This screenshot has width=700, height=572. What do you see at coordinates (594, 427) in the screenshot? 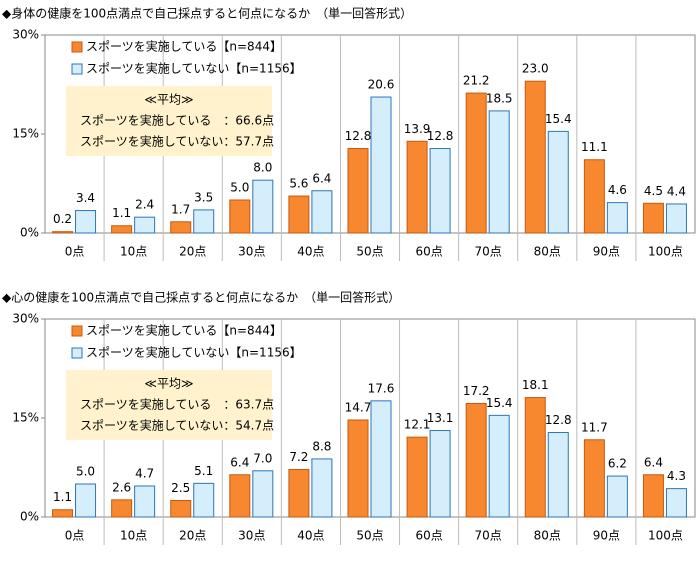
I see `value-label: 11.7` at bounding box center [594, 427].